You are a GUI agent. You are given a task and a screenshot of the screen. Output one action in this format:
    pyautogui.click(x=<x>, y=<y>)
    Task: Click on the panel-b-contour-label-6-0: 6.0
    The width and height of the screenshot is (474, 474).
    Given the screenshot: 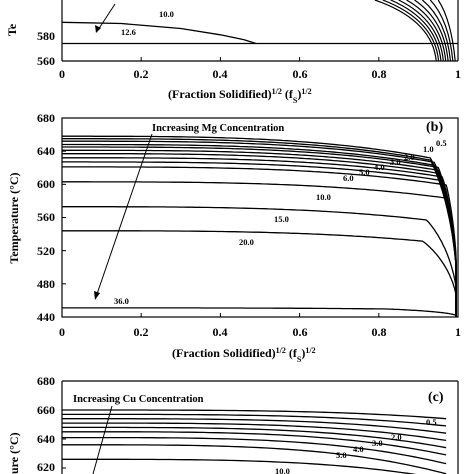 What is the action you would take?
    pyautogui.click(x=348, y=178)
    